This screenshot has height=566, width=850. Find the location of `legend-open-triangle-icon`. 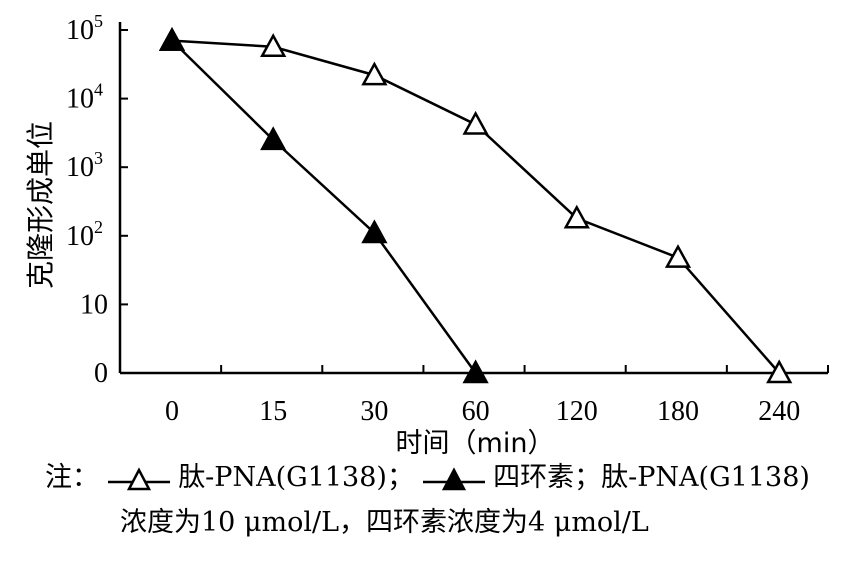

legend-open-triangle-icon is located at coordinates (138, 478).